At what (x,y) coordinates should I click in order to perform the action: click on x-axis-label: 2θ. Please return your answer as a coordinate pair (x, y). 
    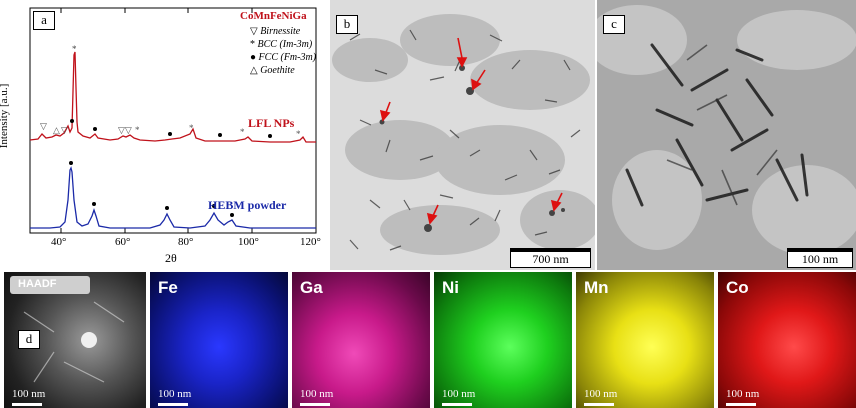
    Looking at the image, I should click on (171, 258).